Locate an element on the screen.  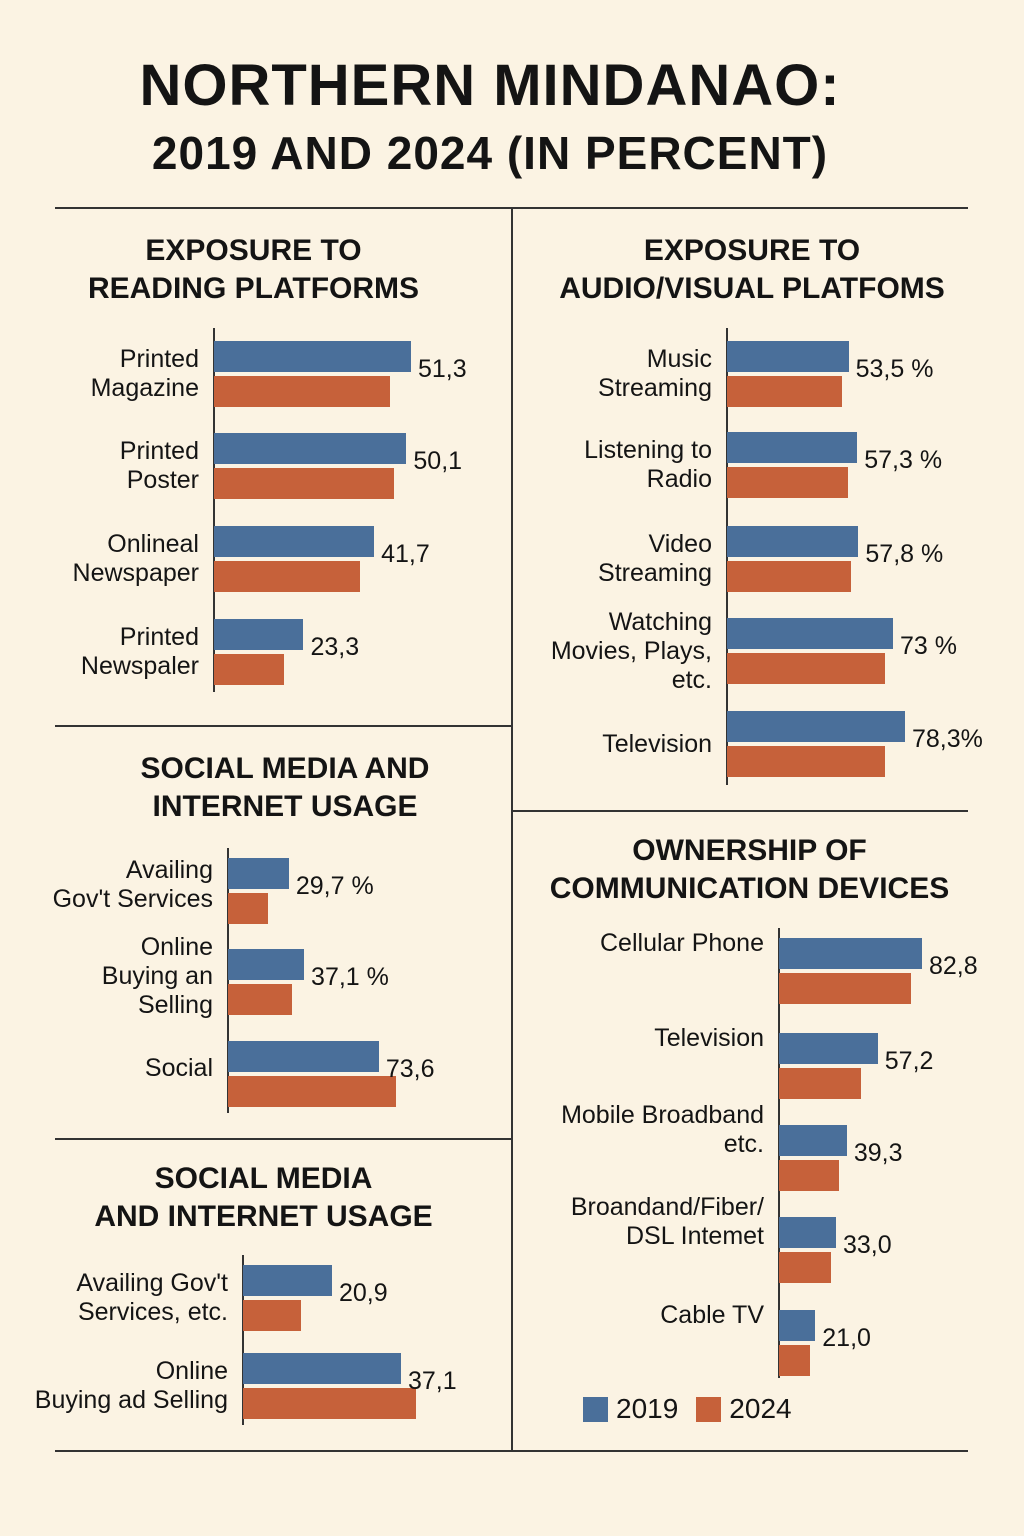
category-label: Availing Gov't Services is located at coordinates (133, 885).